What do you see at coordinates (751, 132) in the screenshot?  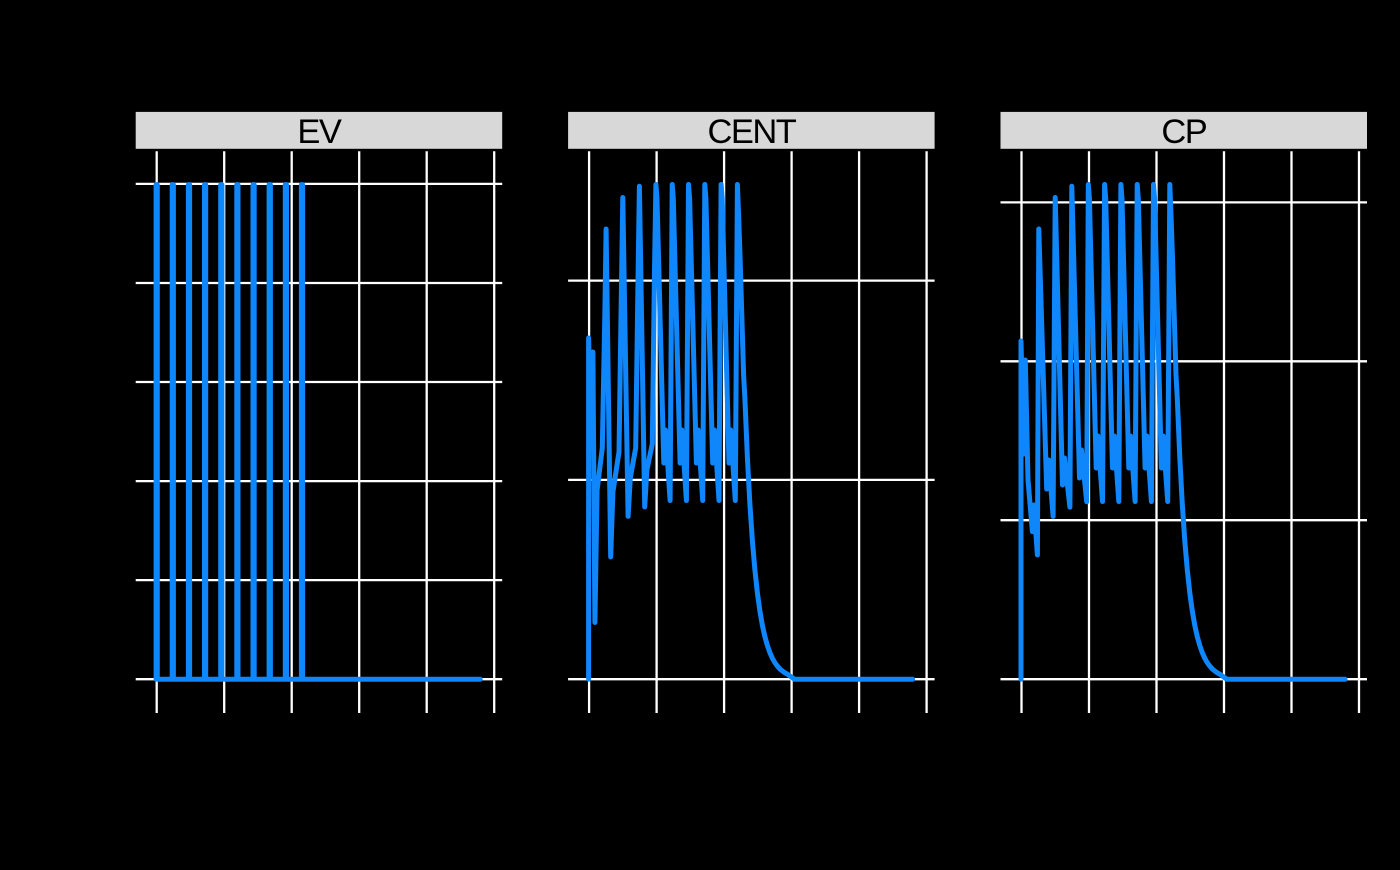 I see `svg-text: CENT` at bounding box center [751, 132].